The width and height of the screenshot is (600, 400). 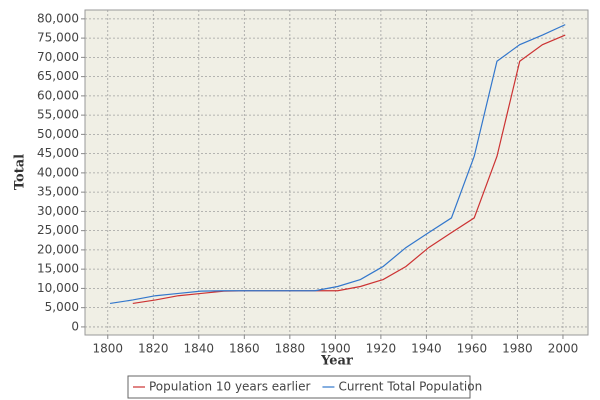 I want to click on x-tick-label: 1980, so click(x=517, y=349).